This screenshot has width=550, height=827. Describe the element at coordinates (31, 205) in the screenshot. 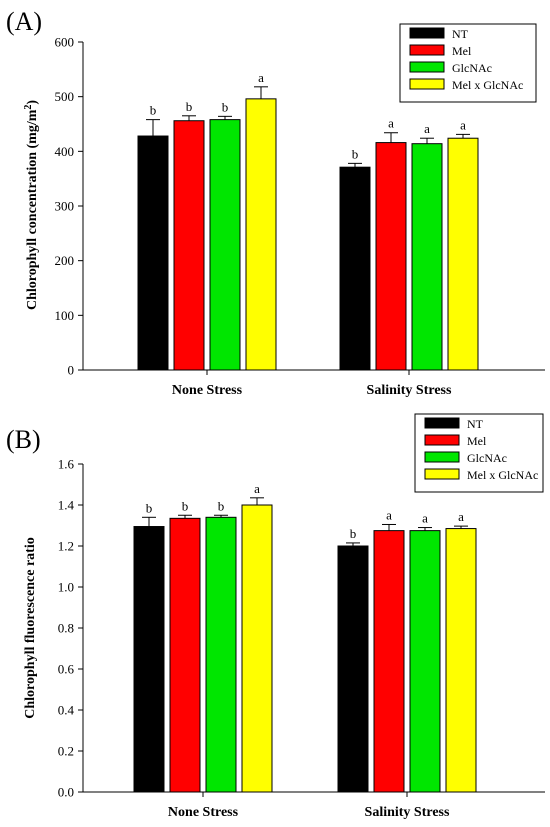

I see `panel-a-y-axis-title: Chlorophyll concentration (mg/m2)` at that location.